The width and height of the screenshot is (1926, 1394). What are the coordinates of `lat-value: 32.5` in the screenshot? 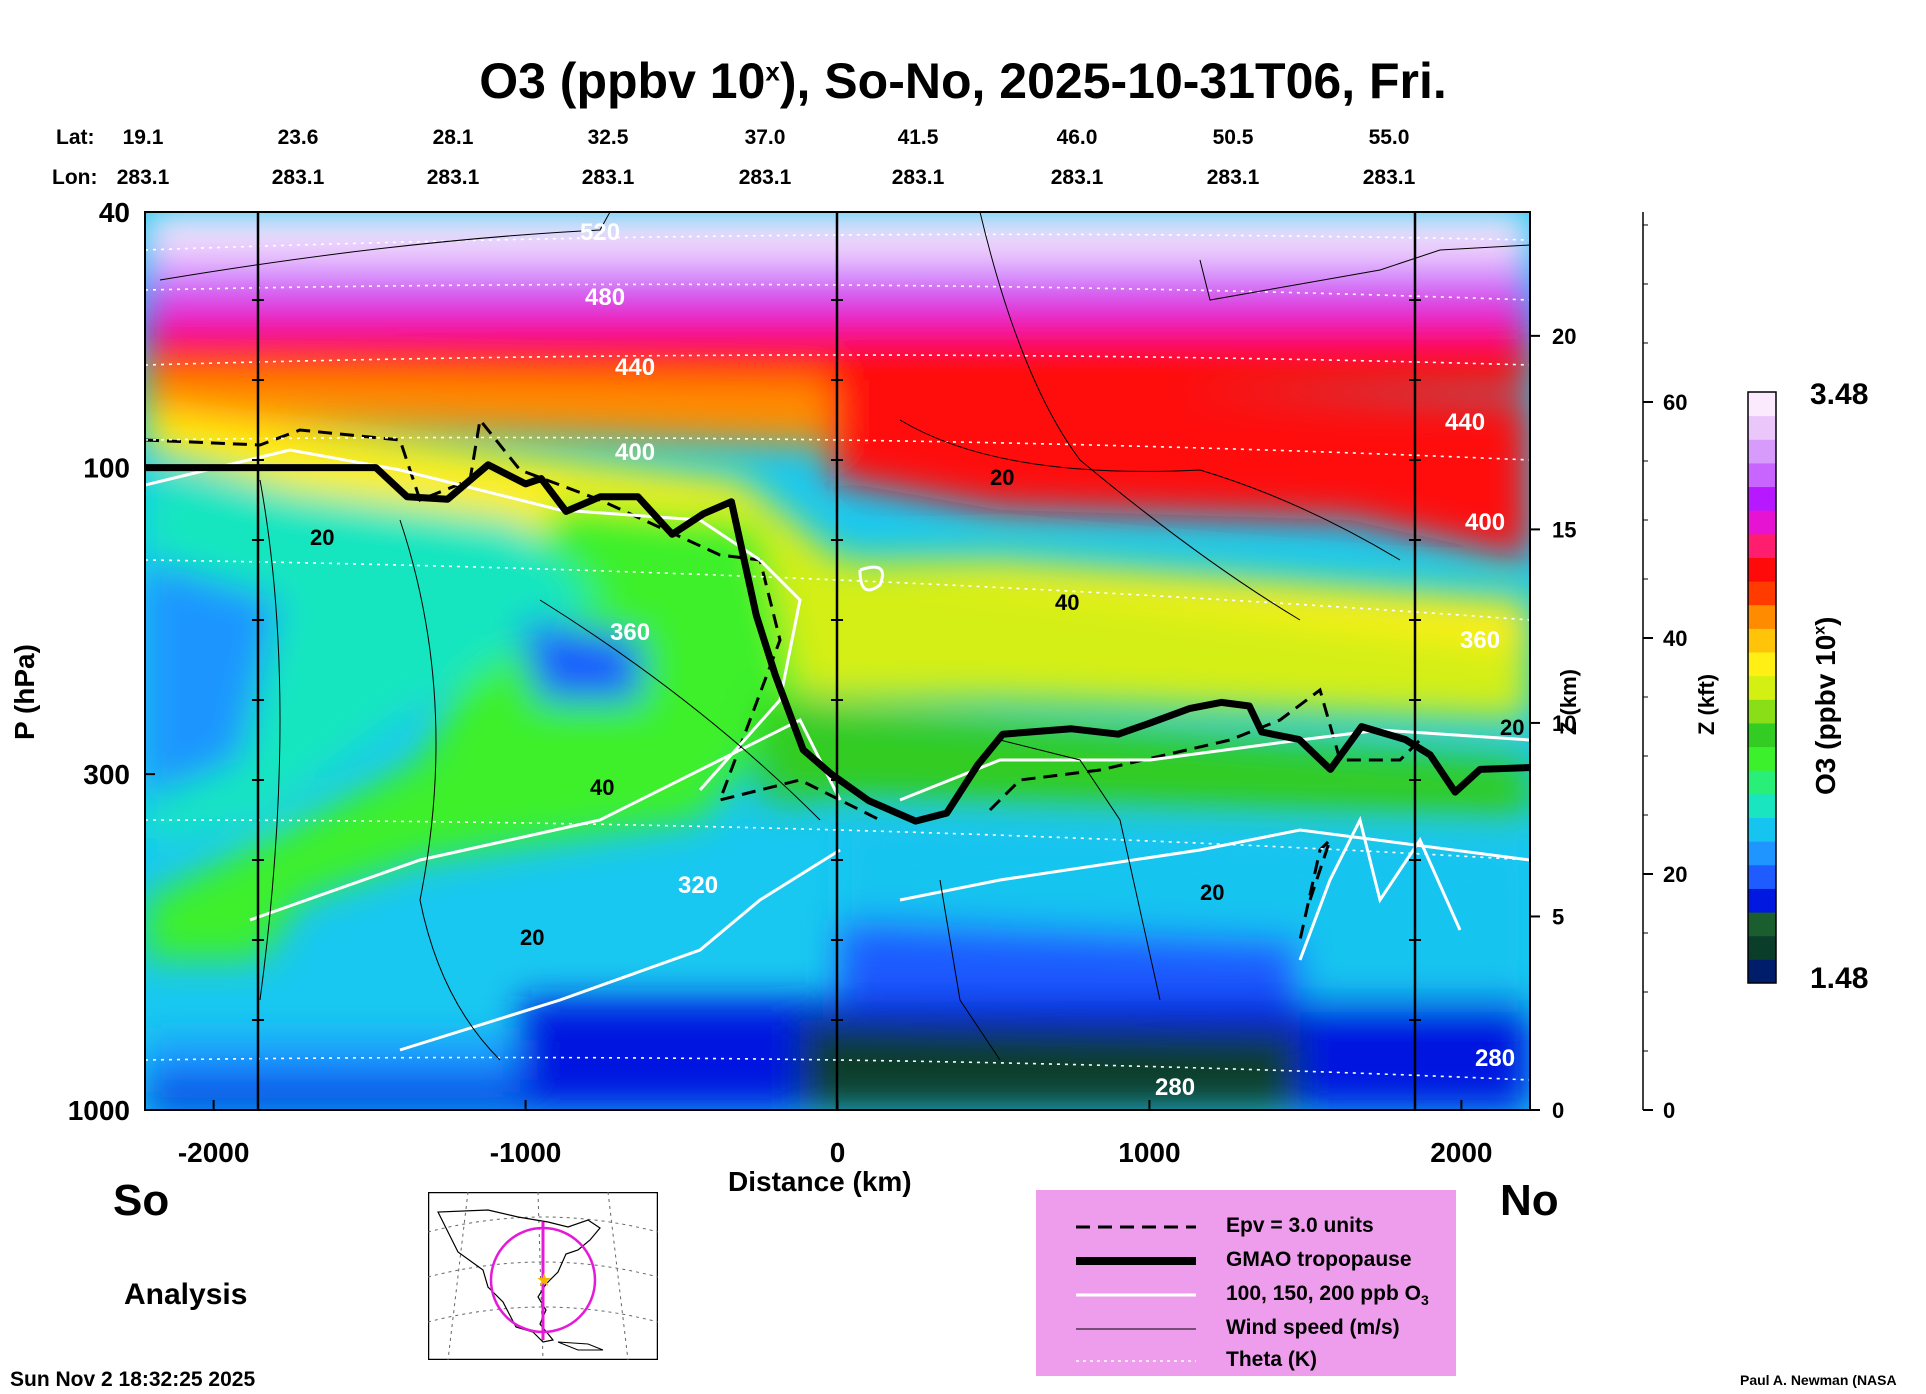 It's located at (608, 137).